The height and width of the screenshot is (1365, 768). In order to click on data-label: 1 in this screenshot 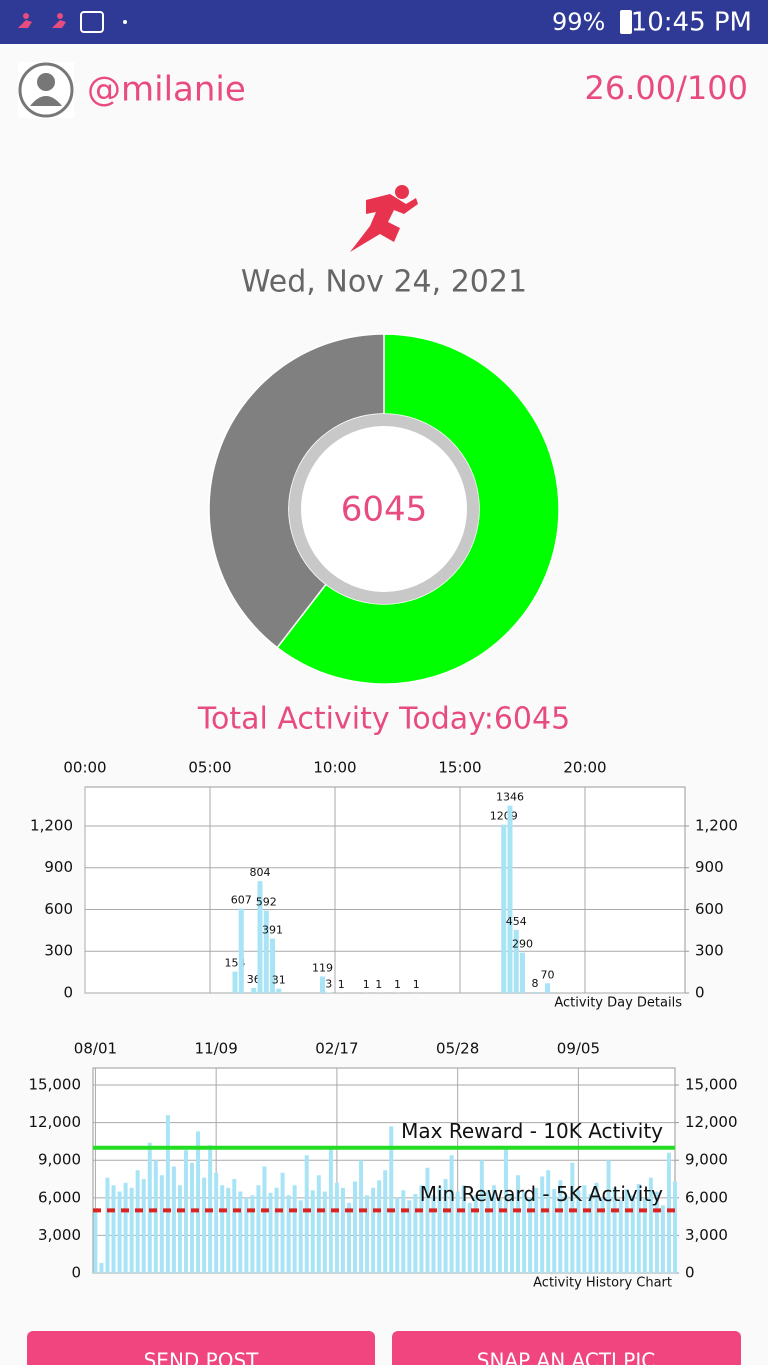, I will do `click(397, 984)`.